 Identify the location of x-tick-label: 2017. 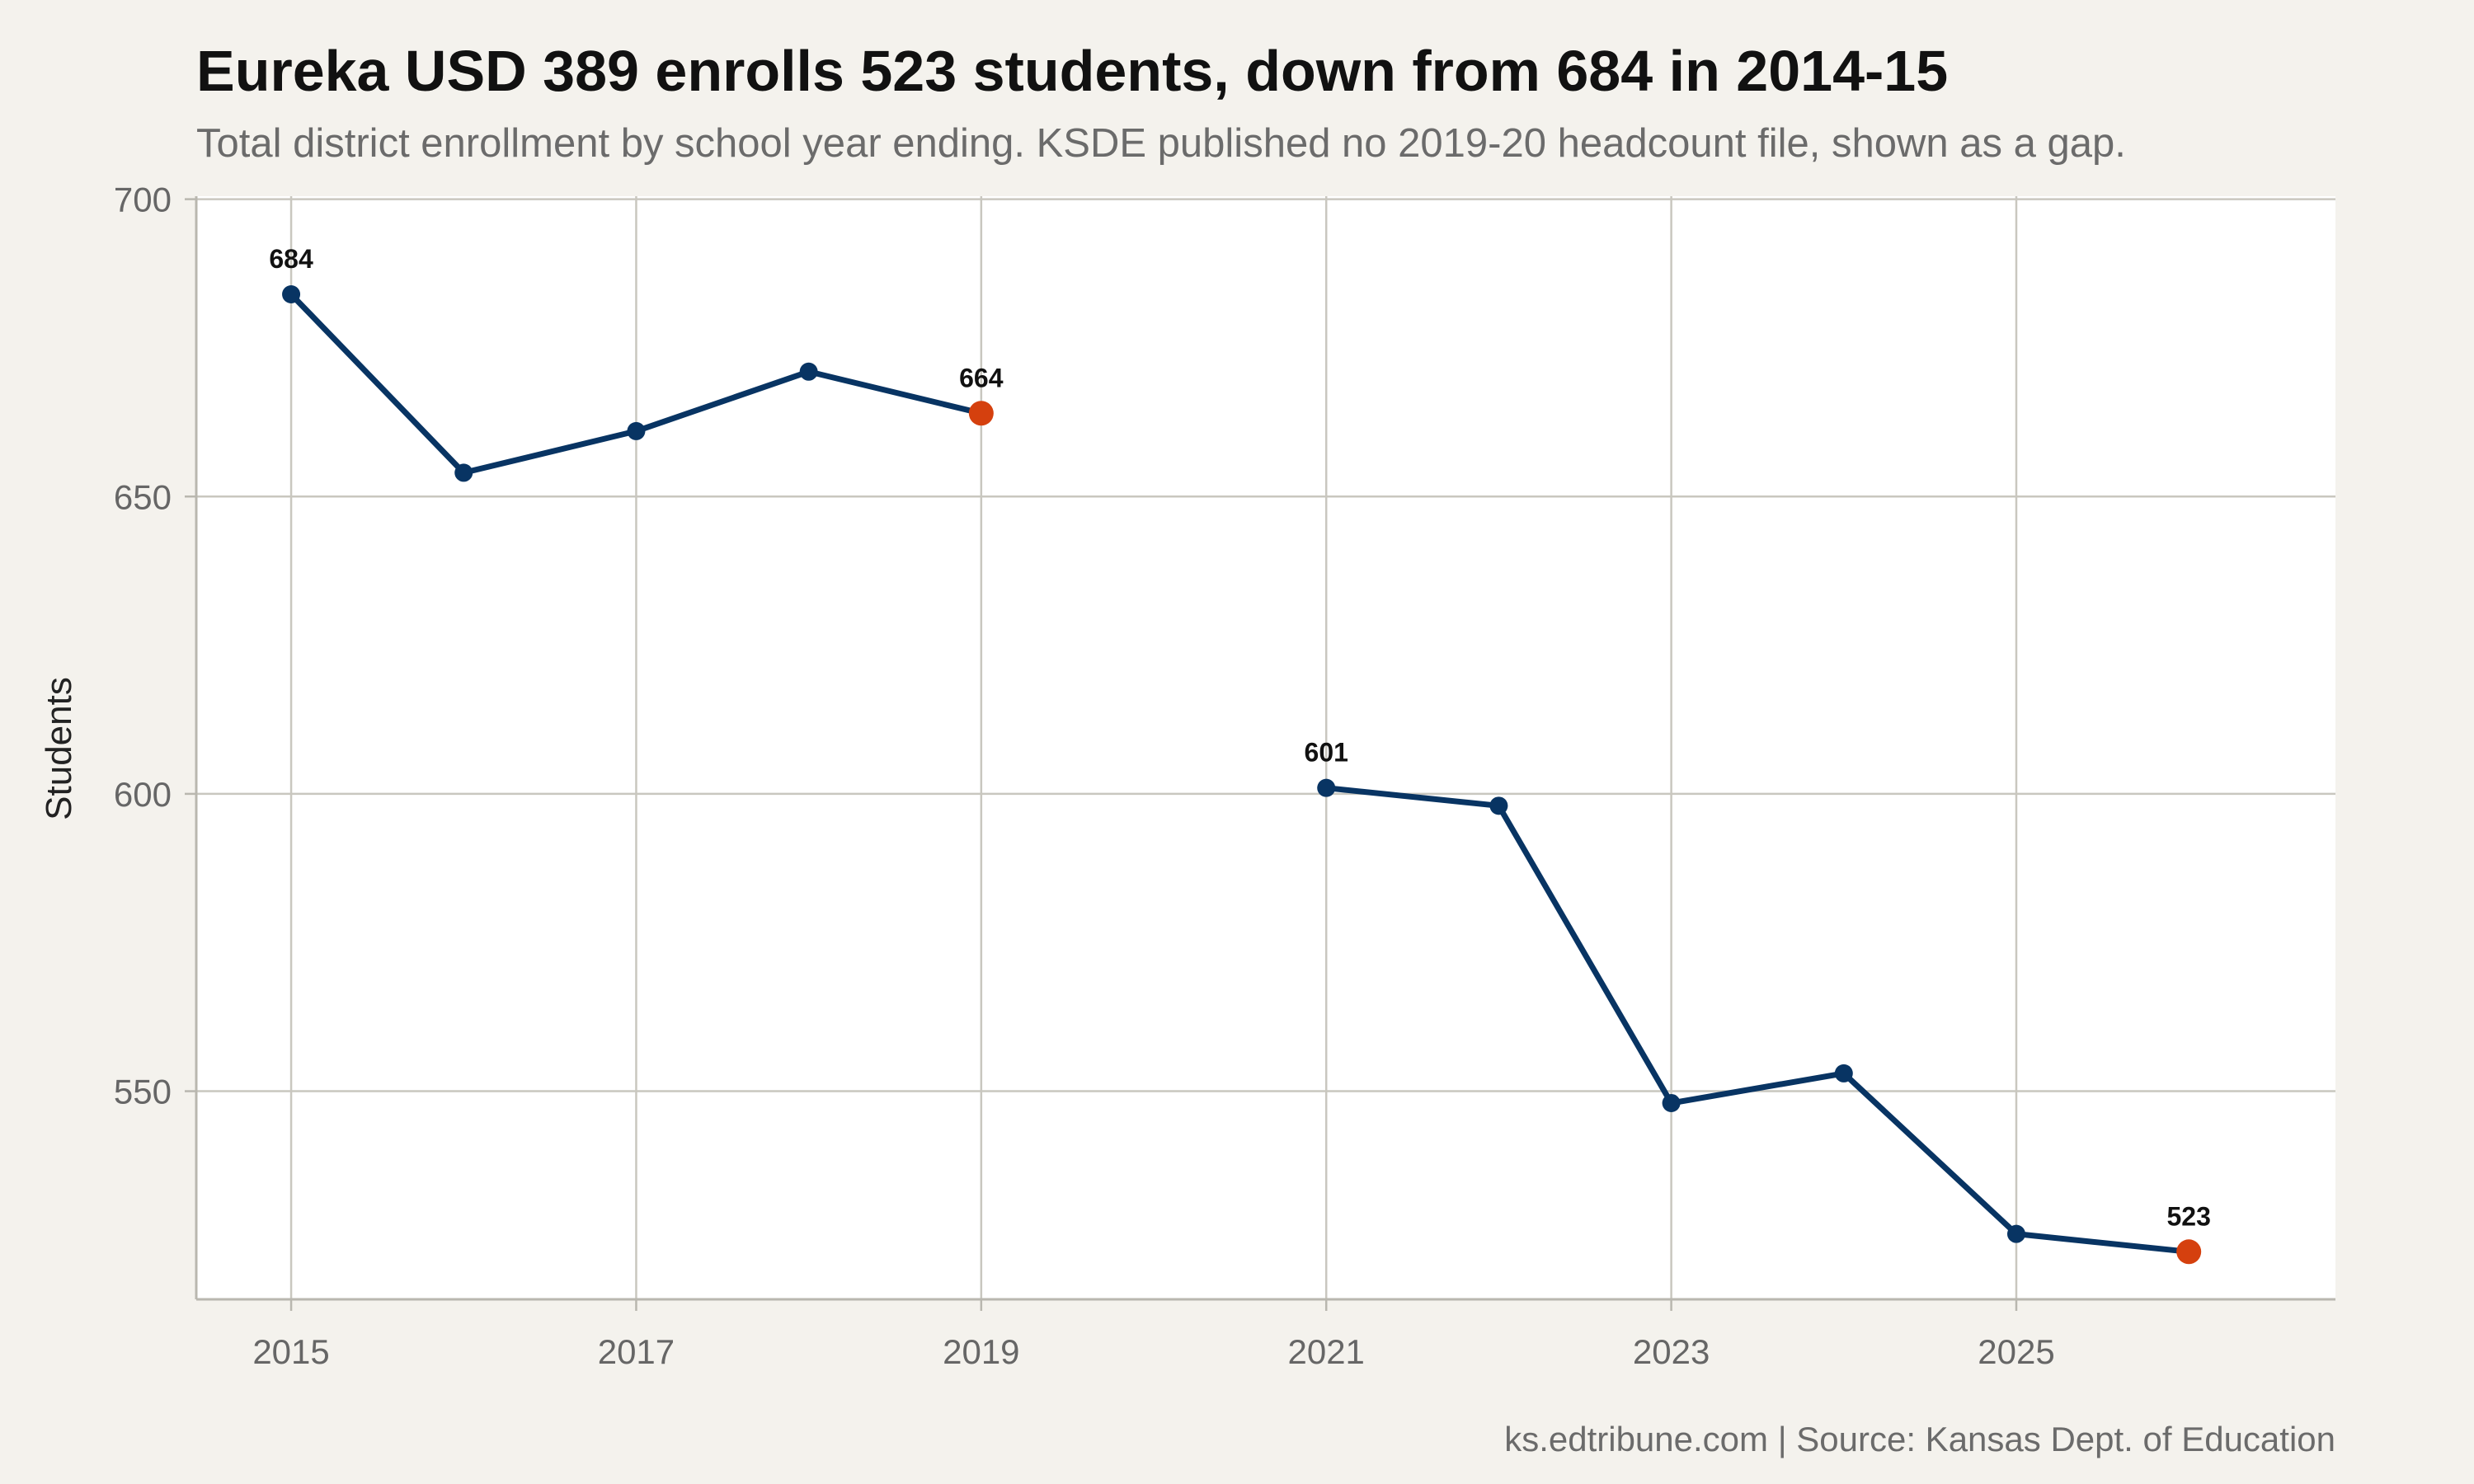
(636, 1351).